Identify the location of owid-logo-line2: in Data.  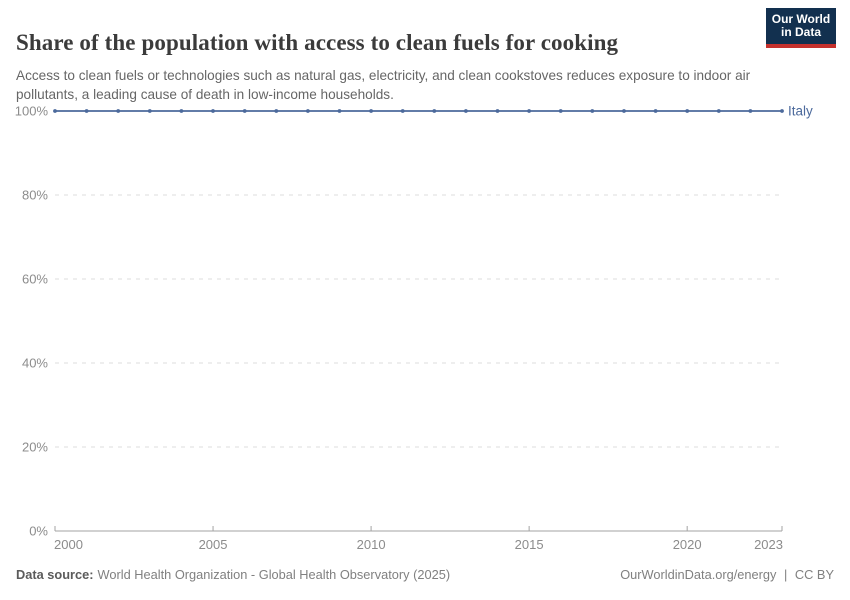
(800, 32).